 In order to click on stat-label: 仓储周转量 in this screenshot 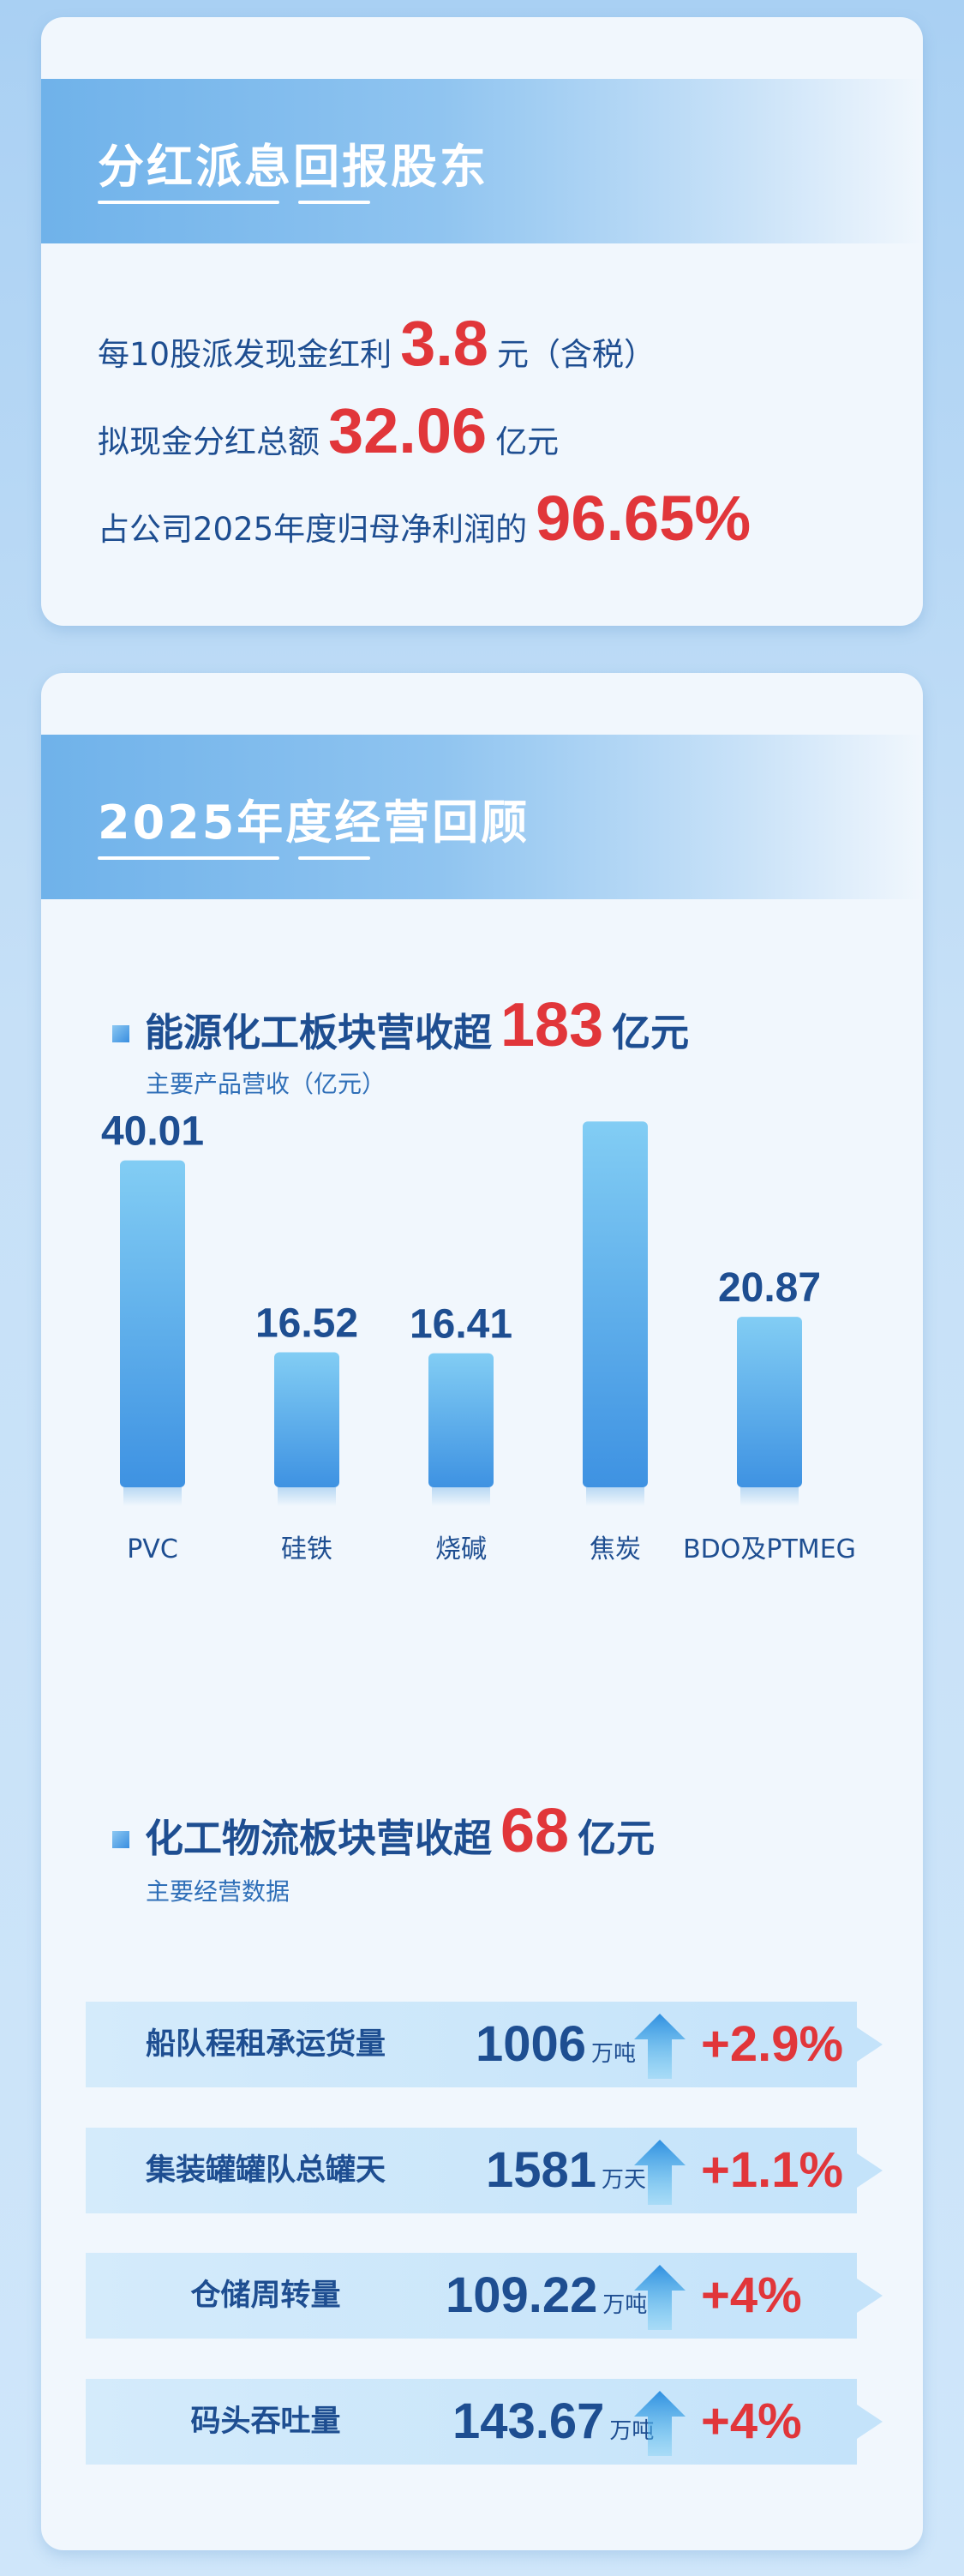, I will do `click(266, 2296)`.